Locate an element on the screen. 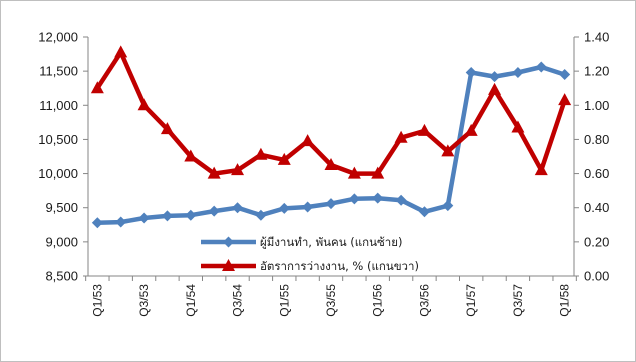  x-tick-label: Q1/54 is located at coordinates (191, 300).